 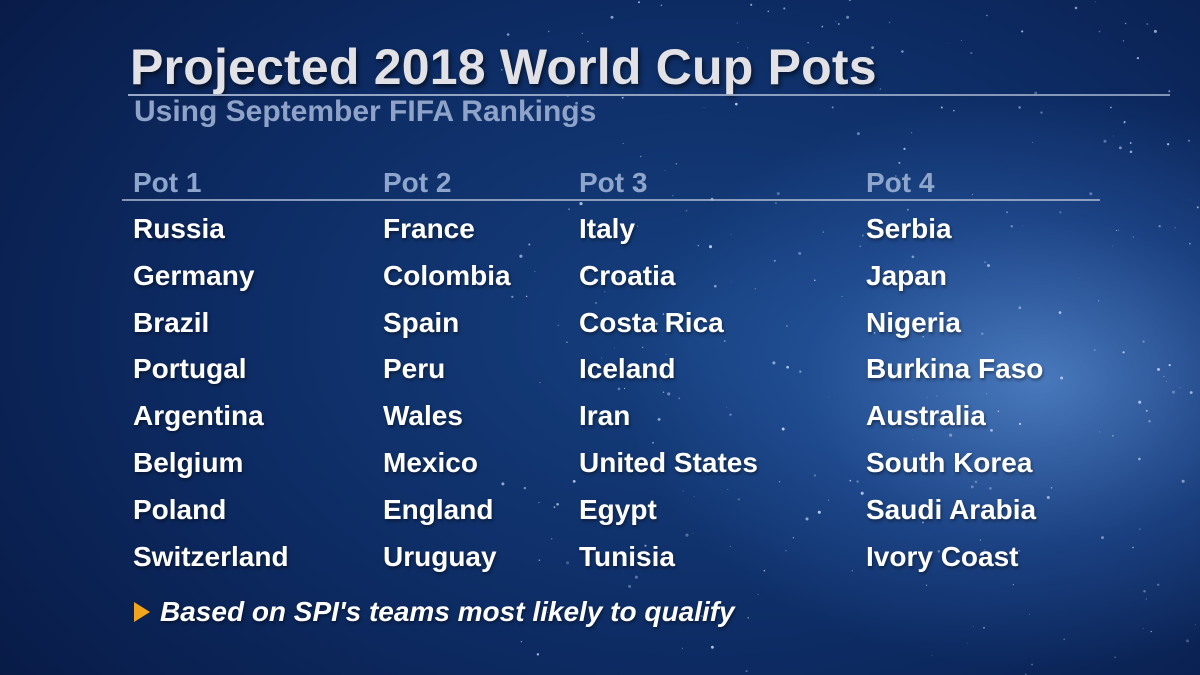 What do you see at coordinates (613, 182) in the screenshot?
I see `pot-header: Pot 3` at bounding box center [613, 182].